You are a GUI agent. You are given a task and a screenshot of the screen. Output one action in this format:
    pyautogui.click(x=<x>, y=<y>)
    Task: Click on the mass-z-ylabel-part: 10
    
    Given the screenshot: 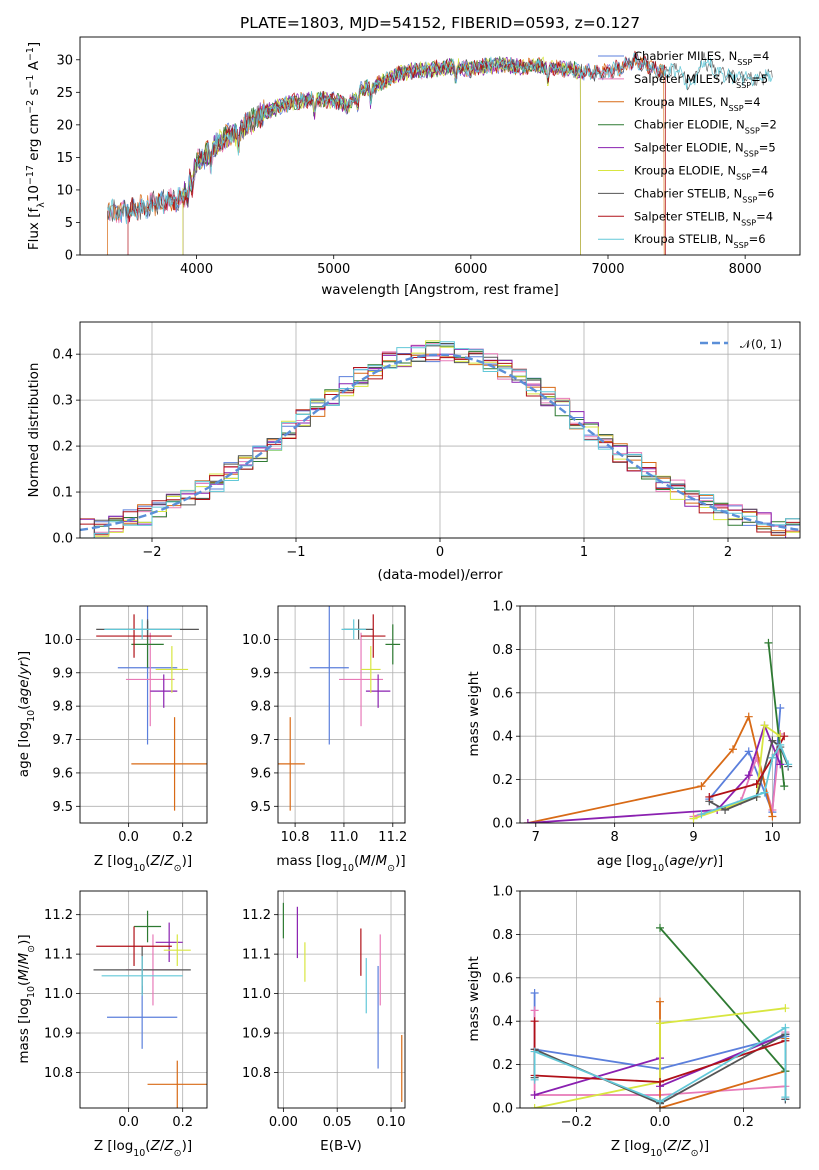 What is the action you would take?
    pyautogui.click(x=31, y=992)
    